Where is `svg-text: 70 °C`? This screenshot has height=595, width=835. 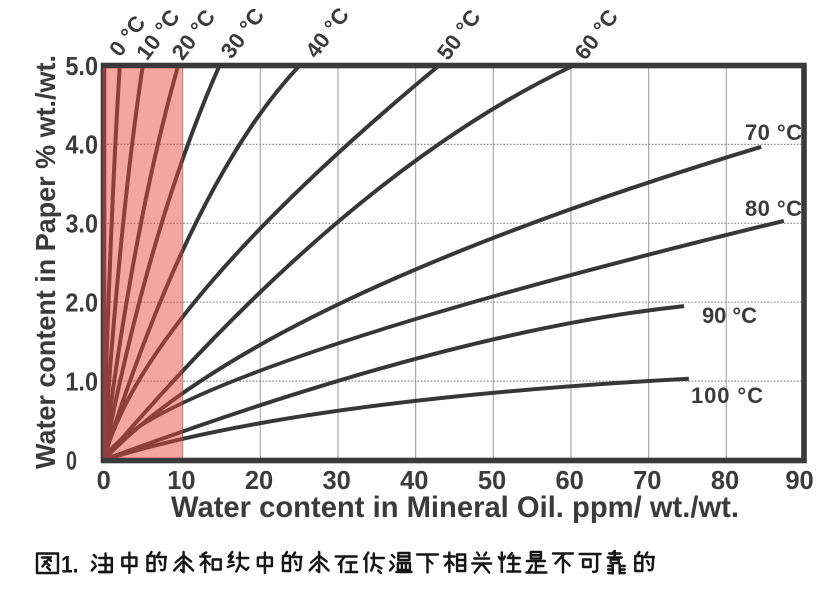
svg-text: 70 °C is located at coordinates (773, 132).